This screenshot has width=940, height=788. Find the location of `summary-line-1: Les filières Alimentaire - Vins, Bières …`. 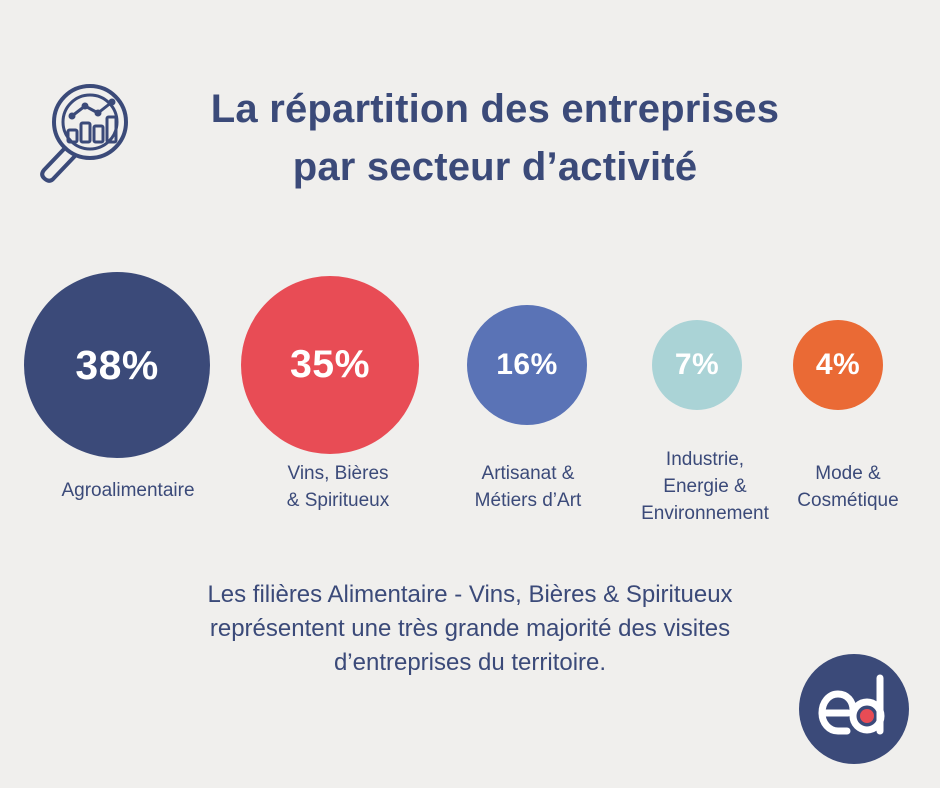

summary-line-1: Les filières Alimentaire - Vins, Bières … is located at coordinates (470, 594).